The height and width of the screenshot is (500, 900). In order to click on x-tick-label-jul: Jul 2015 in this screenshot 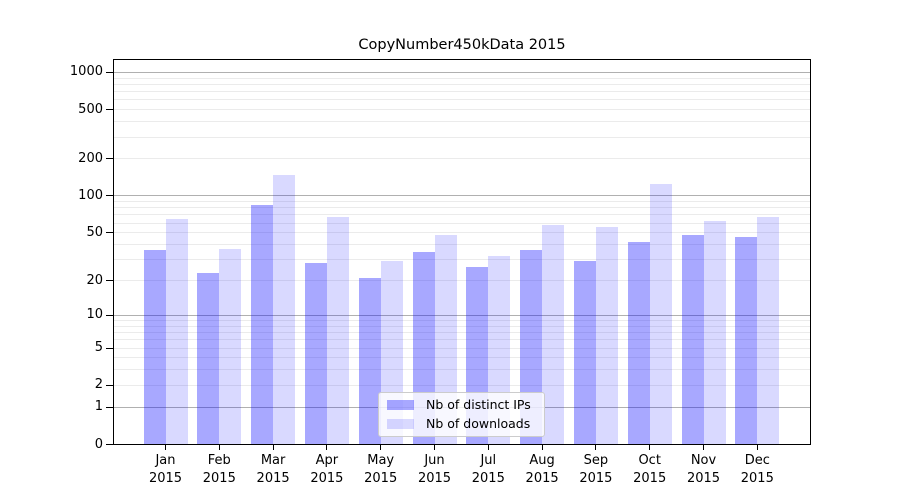, I will do `click(488, 469)`.